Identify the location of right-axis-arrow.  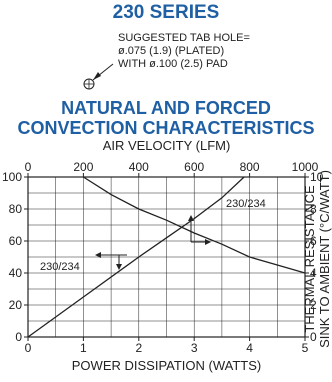
(199, 230).